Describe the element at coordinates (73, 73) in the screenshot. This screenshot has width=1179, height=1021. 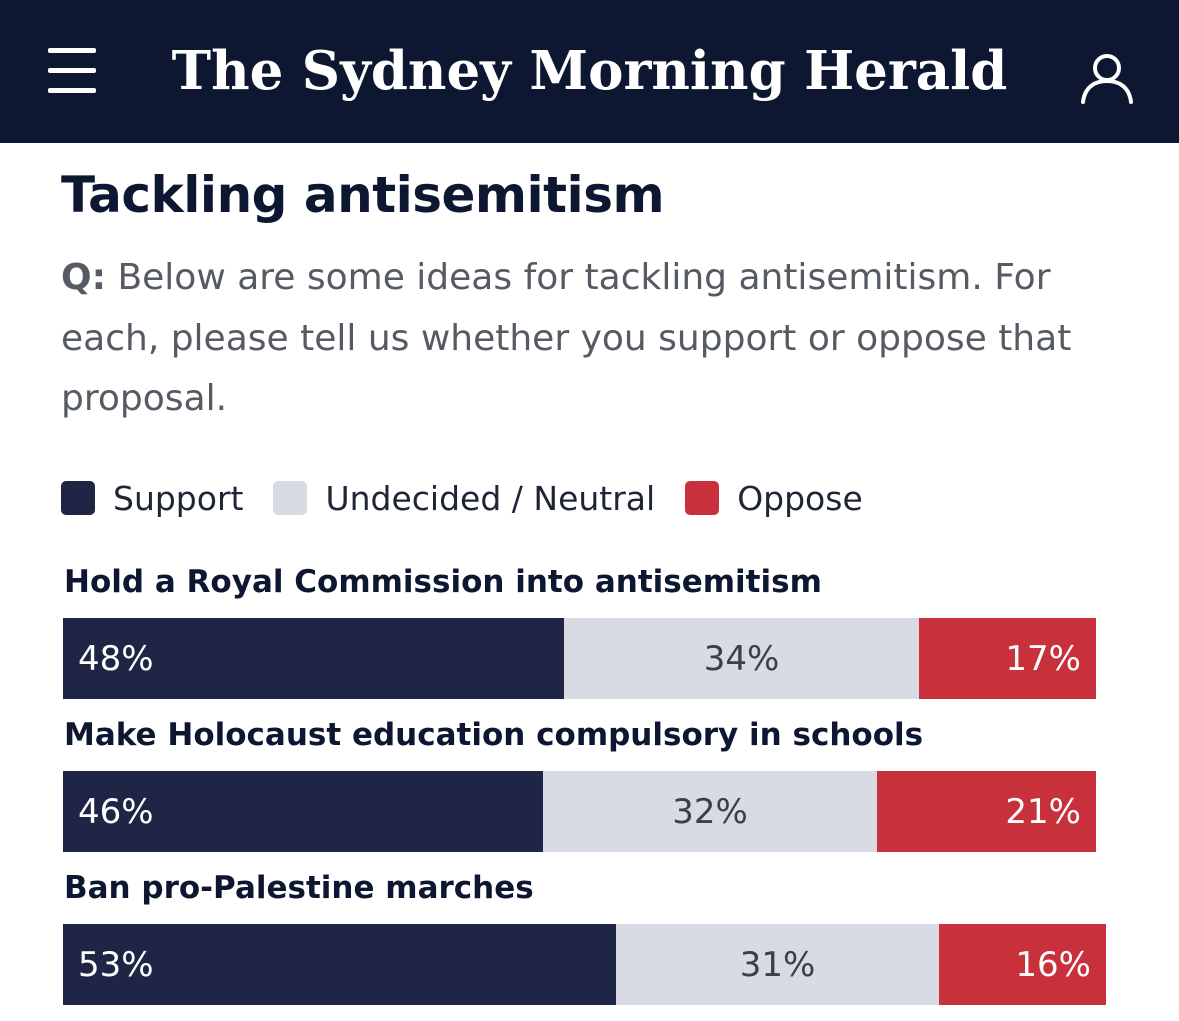
I see `hamburger-menu-icon` at that location.